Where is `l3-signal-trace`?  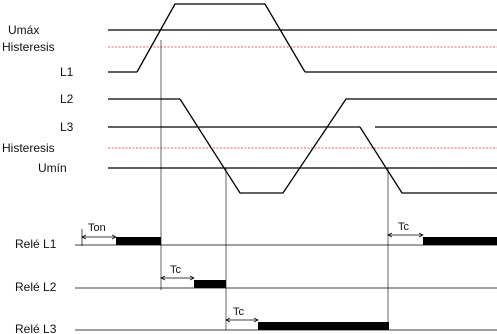 l3-signal-trace is located at coordinates (428, 160).